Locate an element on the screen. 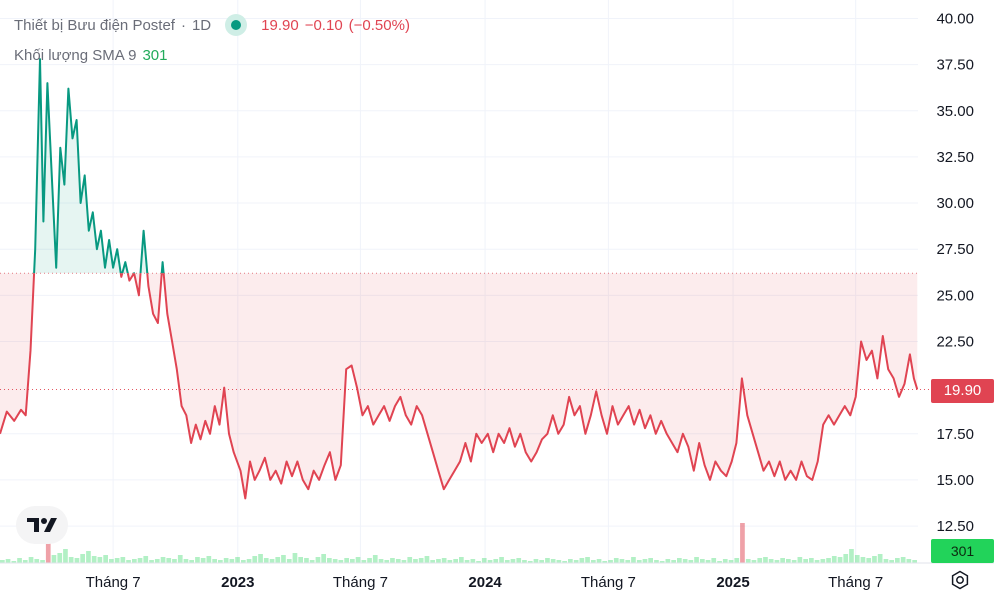 The width and height of the screenshot is (994, 599). y-tick-label: 25.00 is located at coordinates (955, 295).